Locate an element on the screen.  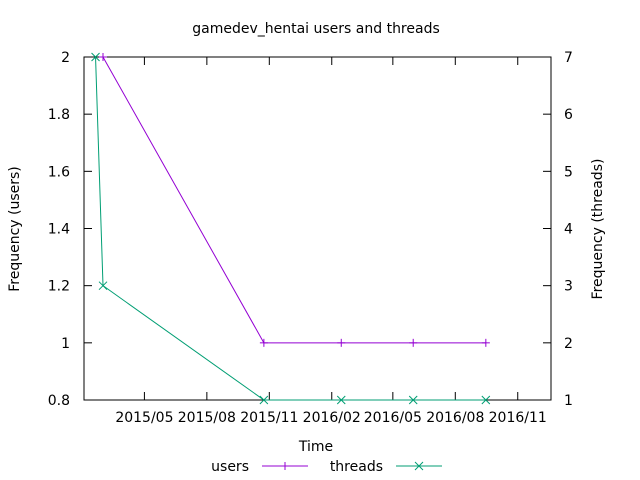
legend: users threads is located at coordinates (326, 467).